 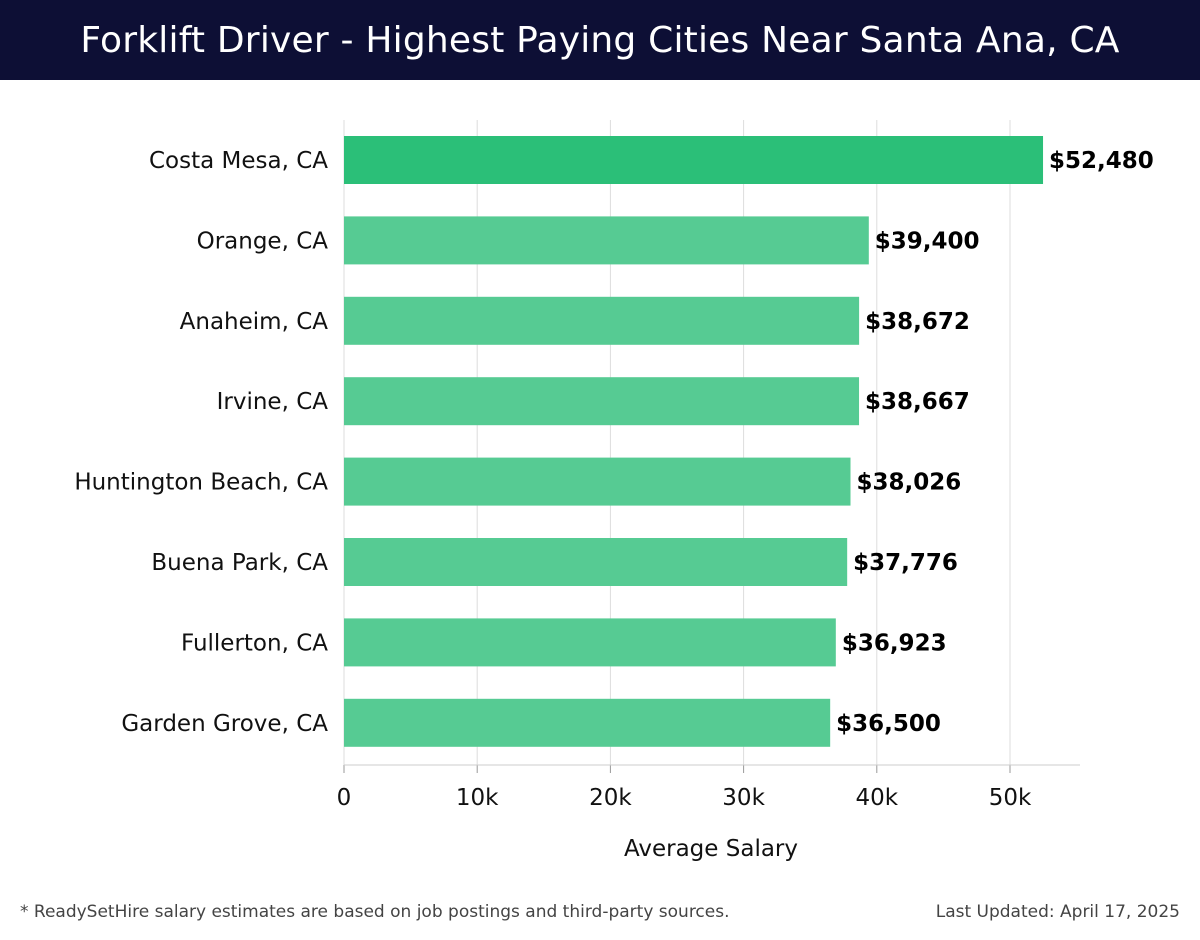 I want to click on x-axis: 0 10k 20k 30k 40k 50k, so click(x=708, y=787).